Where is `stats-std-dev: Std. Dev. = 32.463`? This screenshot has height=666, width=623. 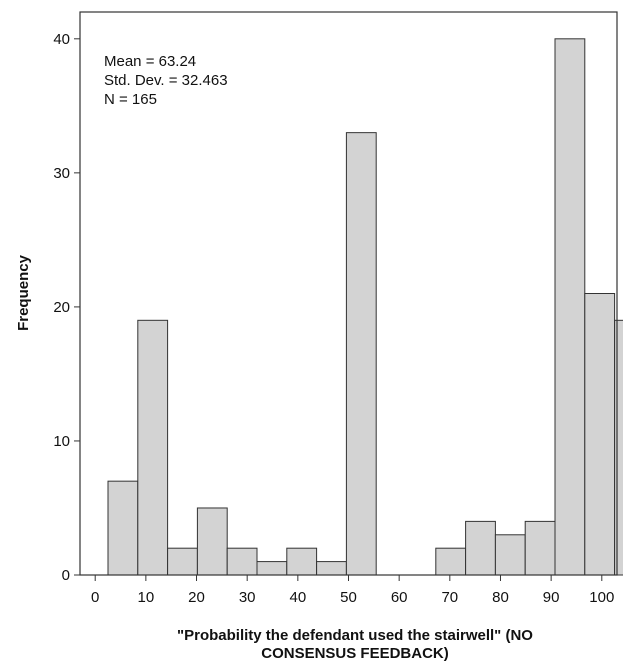
stats-std-dev: Std. Dev. = 32.463 is located at coordinates (166, 80).